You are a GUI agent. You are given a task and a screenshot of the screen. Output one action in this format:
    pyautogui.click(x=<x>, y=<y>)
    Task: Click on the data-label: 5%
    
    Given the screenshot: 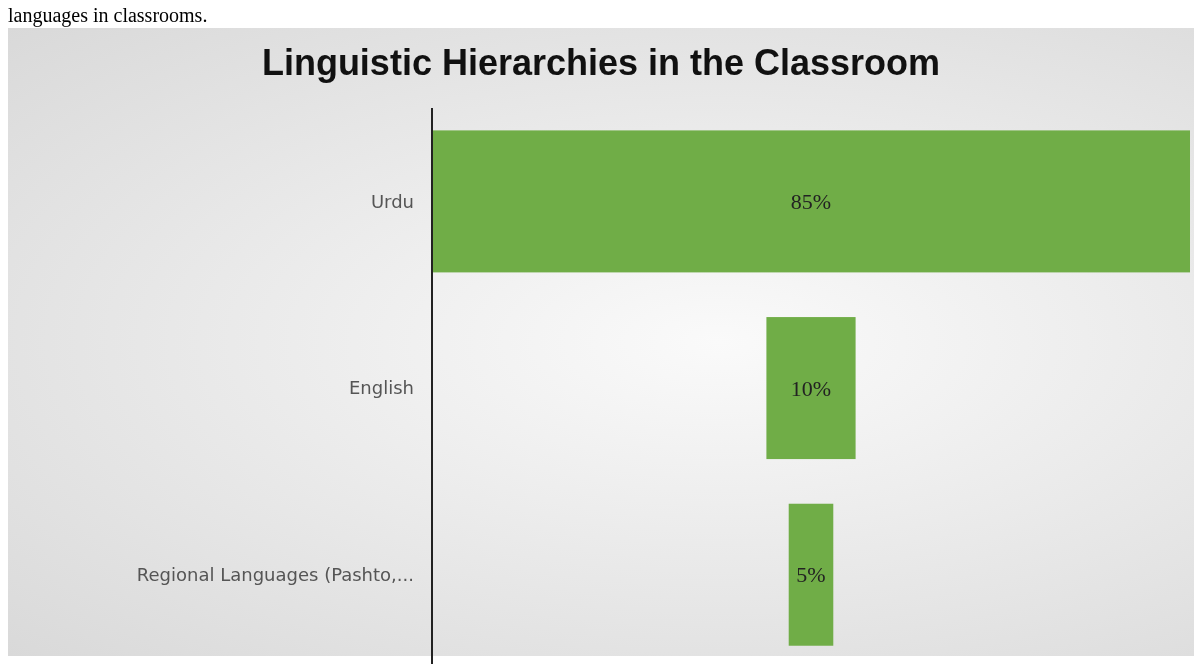 What is the action you would take?
    pyautogui.click(x=811, y=575)
    